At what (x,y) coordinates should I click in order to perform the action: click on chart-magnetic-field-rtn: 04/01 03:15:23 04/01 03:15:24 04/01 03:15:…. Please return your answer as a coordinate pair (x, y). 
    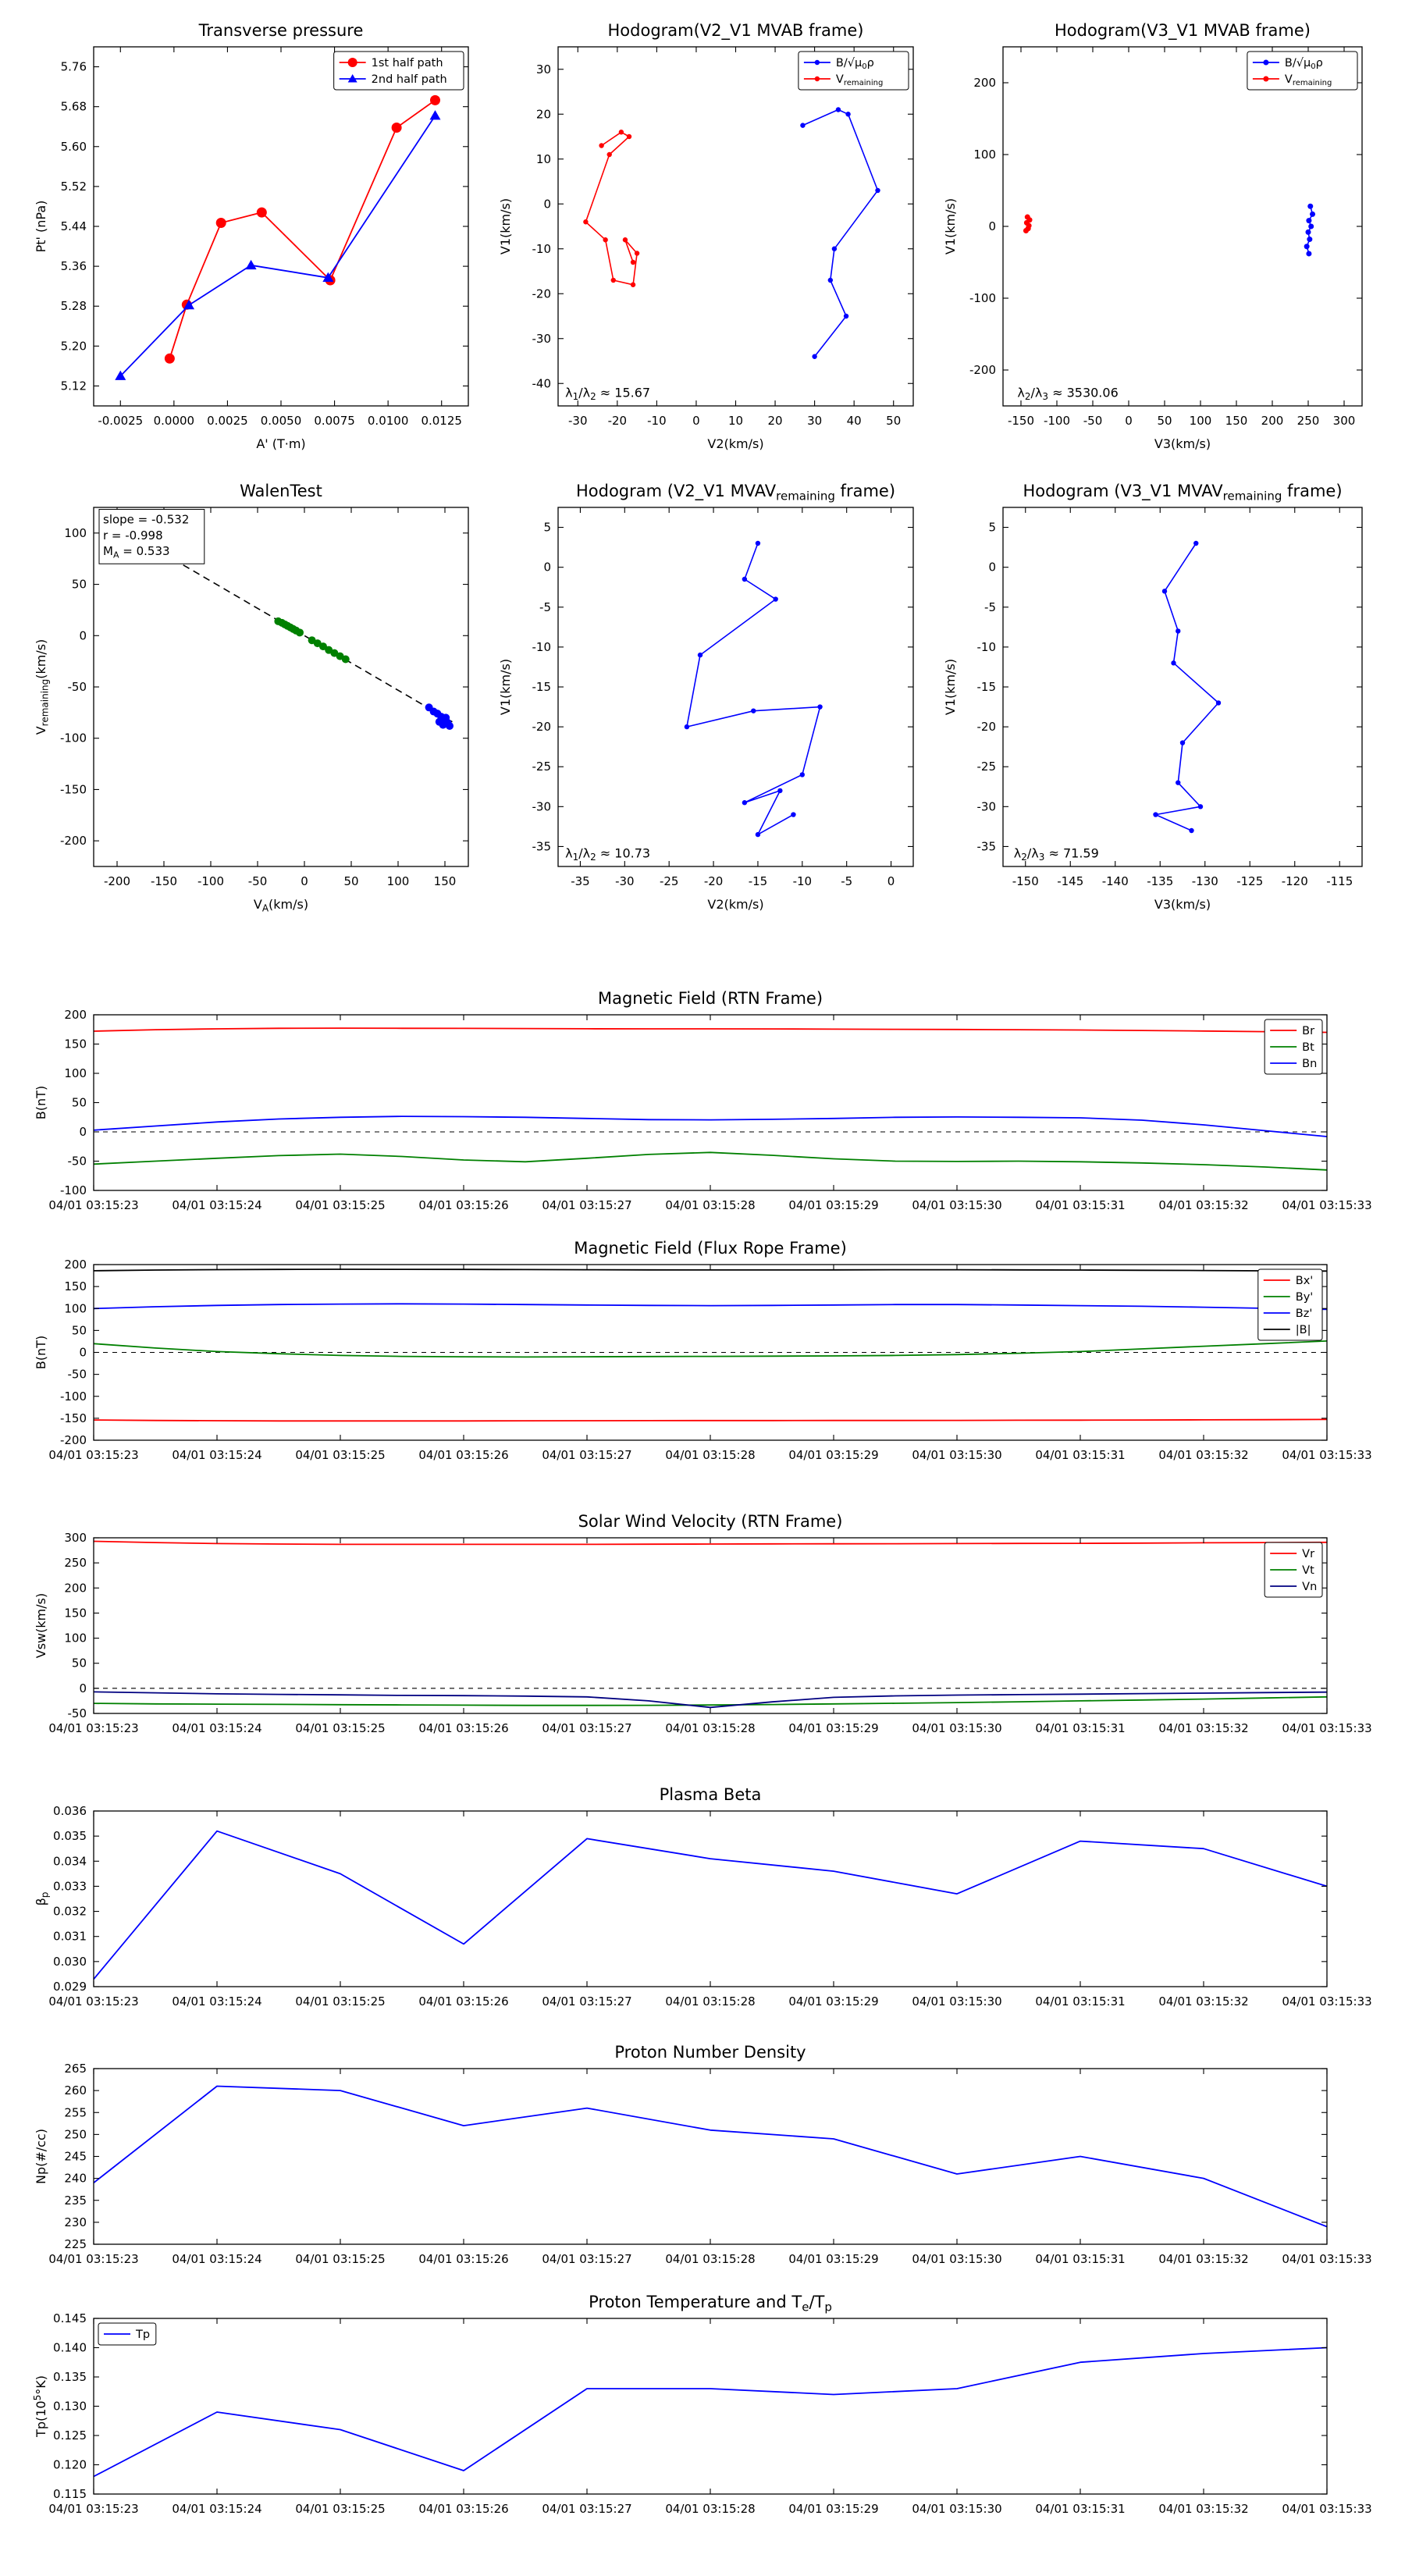
    Looking at the image, I should click on (705, 1097).